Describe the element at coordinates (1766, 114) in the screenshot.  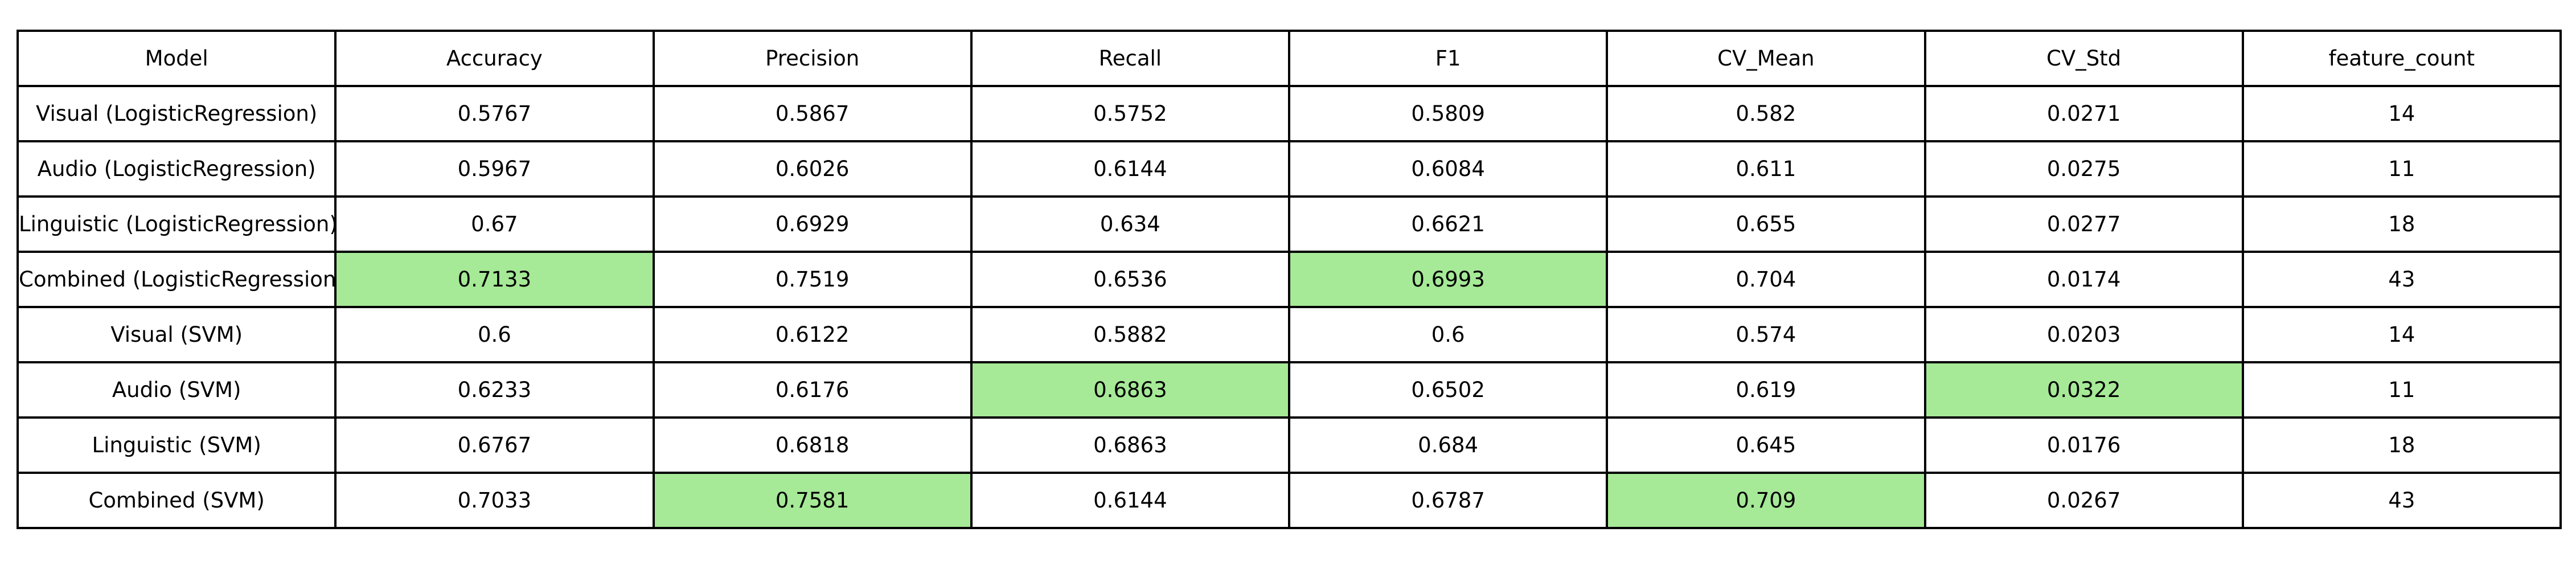
I see `metric-cell: 0.582` at that location.